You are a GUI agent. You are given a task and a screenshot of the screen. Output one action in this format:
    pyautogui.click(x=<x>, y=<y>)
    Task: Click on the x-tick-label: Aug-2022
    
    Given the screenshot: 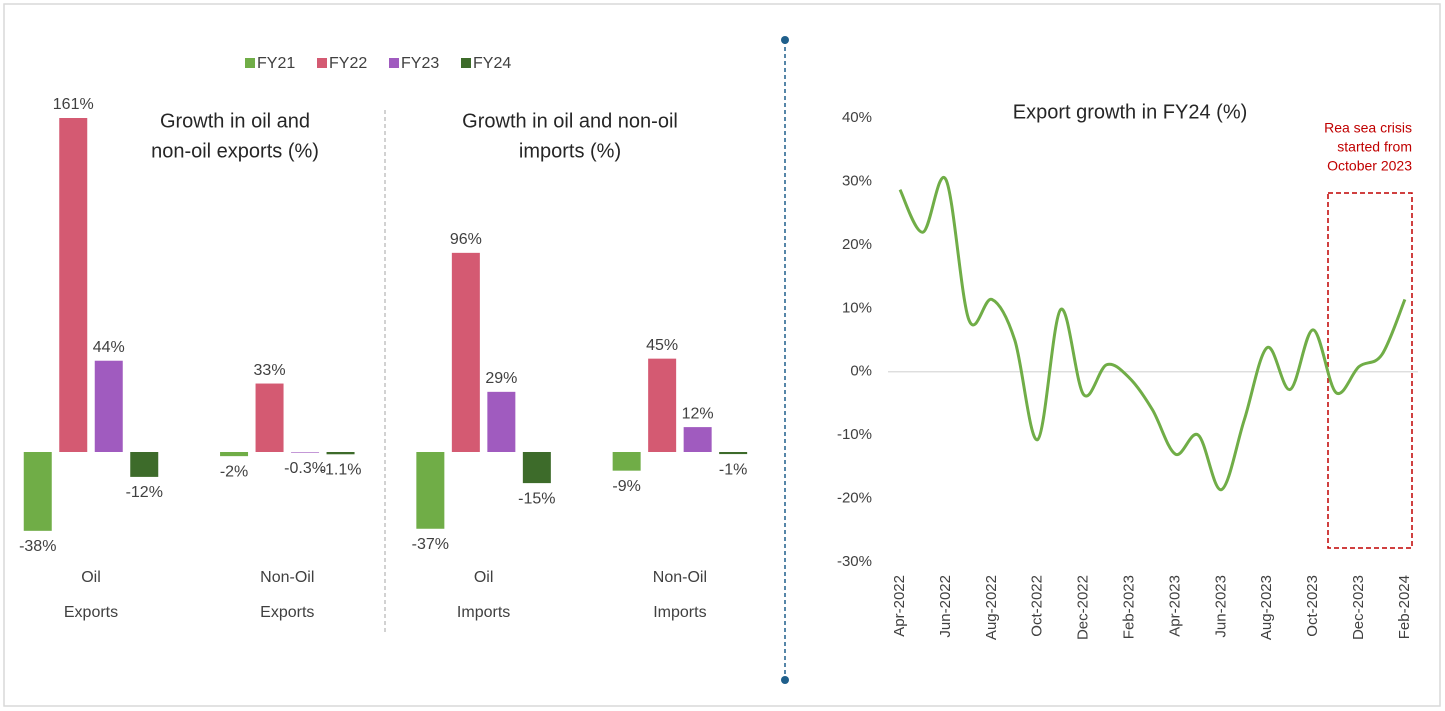 What is the action you would take?
    pyautogui.click(x=991, y=607)
    